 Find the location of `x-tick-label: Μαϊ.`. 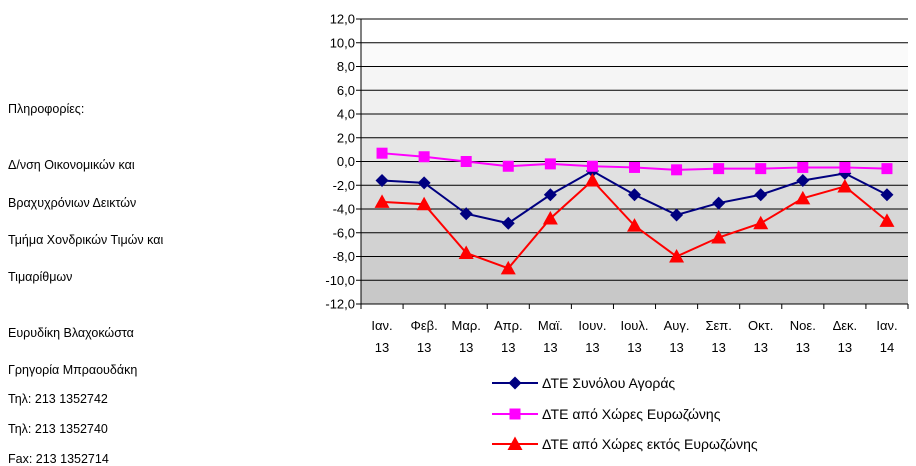

x-tick-label: Μαϊ. is located at coordinates (550, 325).